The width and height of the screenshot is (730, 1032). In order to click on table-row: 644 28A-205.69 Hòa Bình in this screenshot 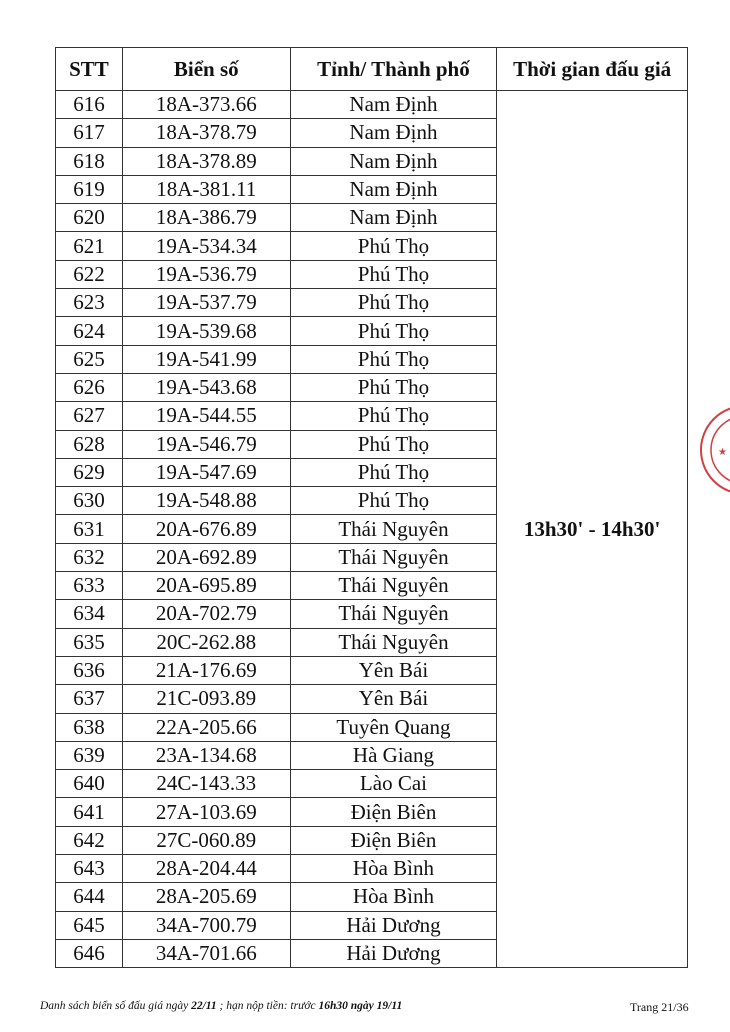, I will do `click(371, 897)`.